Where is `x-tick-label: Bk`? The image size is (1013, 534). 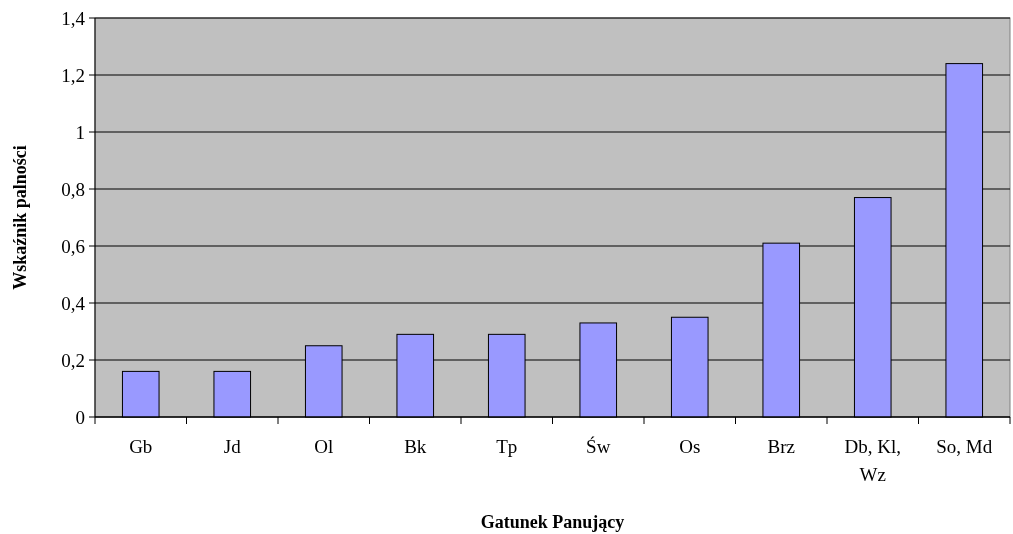
x-tick-label: Bk is located at coordinates (415, 446).